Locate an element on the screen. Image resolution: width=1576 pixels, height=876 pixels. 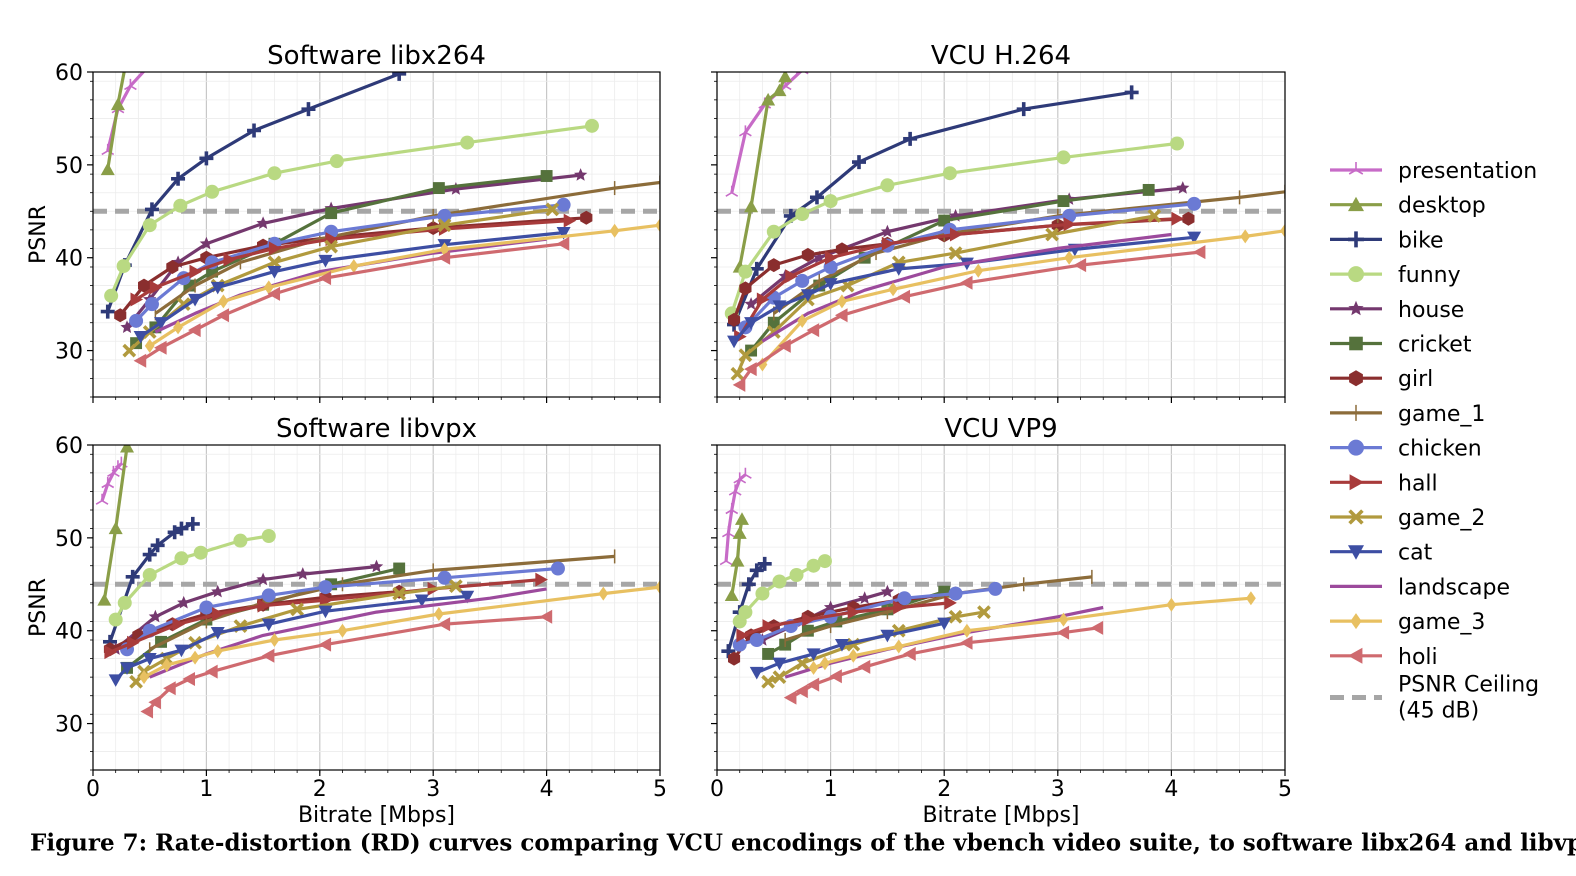
x-tick-label: 3 is located at coordinates (433, 789).